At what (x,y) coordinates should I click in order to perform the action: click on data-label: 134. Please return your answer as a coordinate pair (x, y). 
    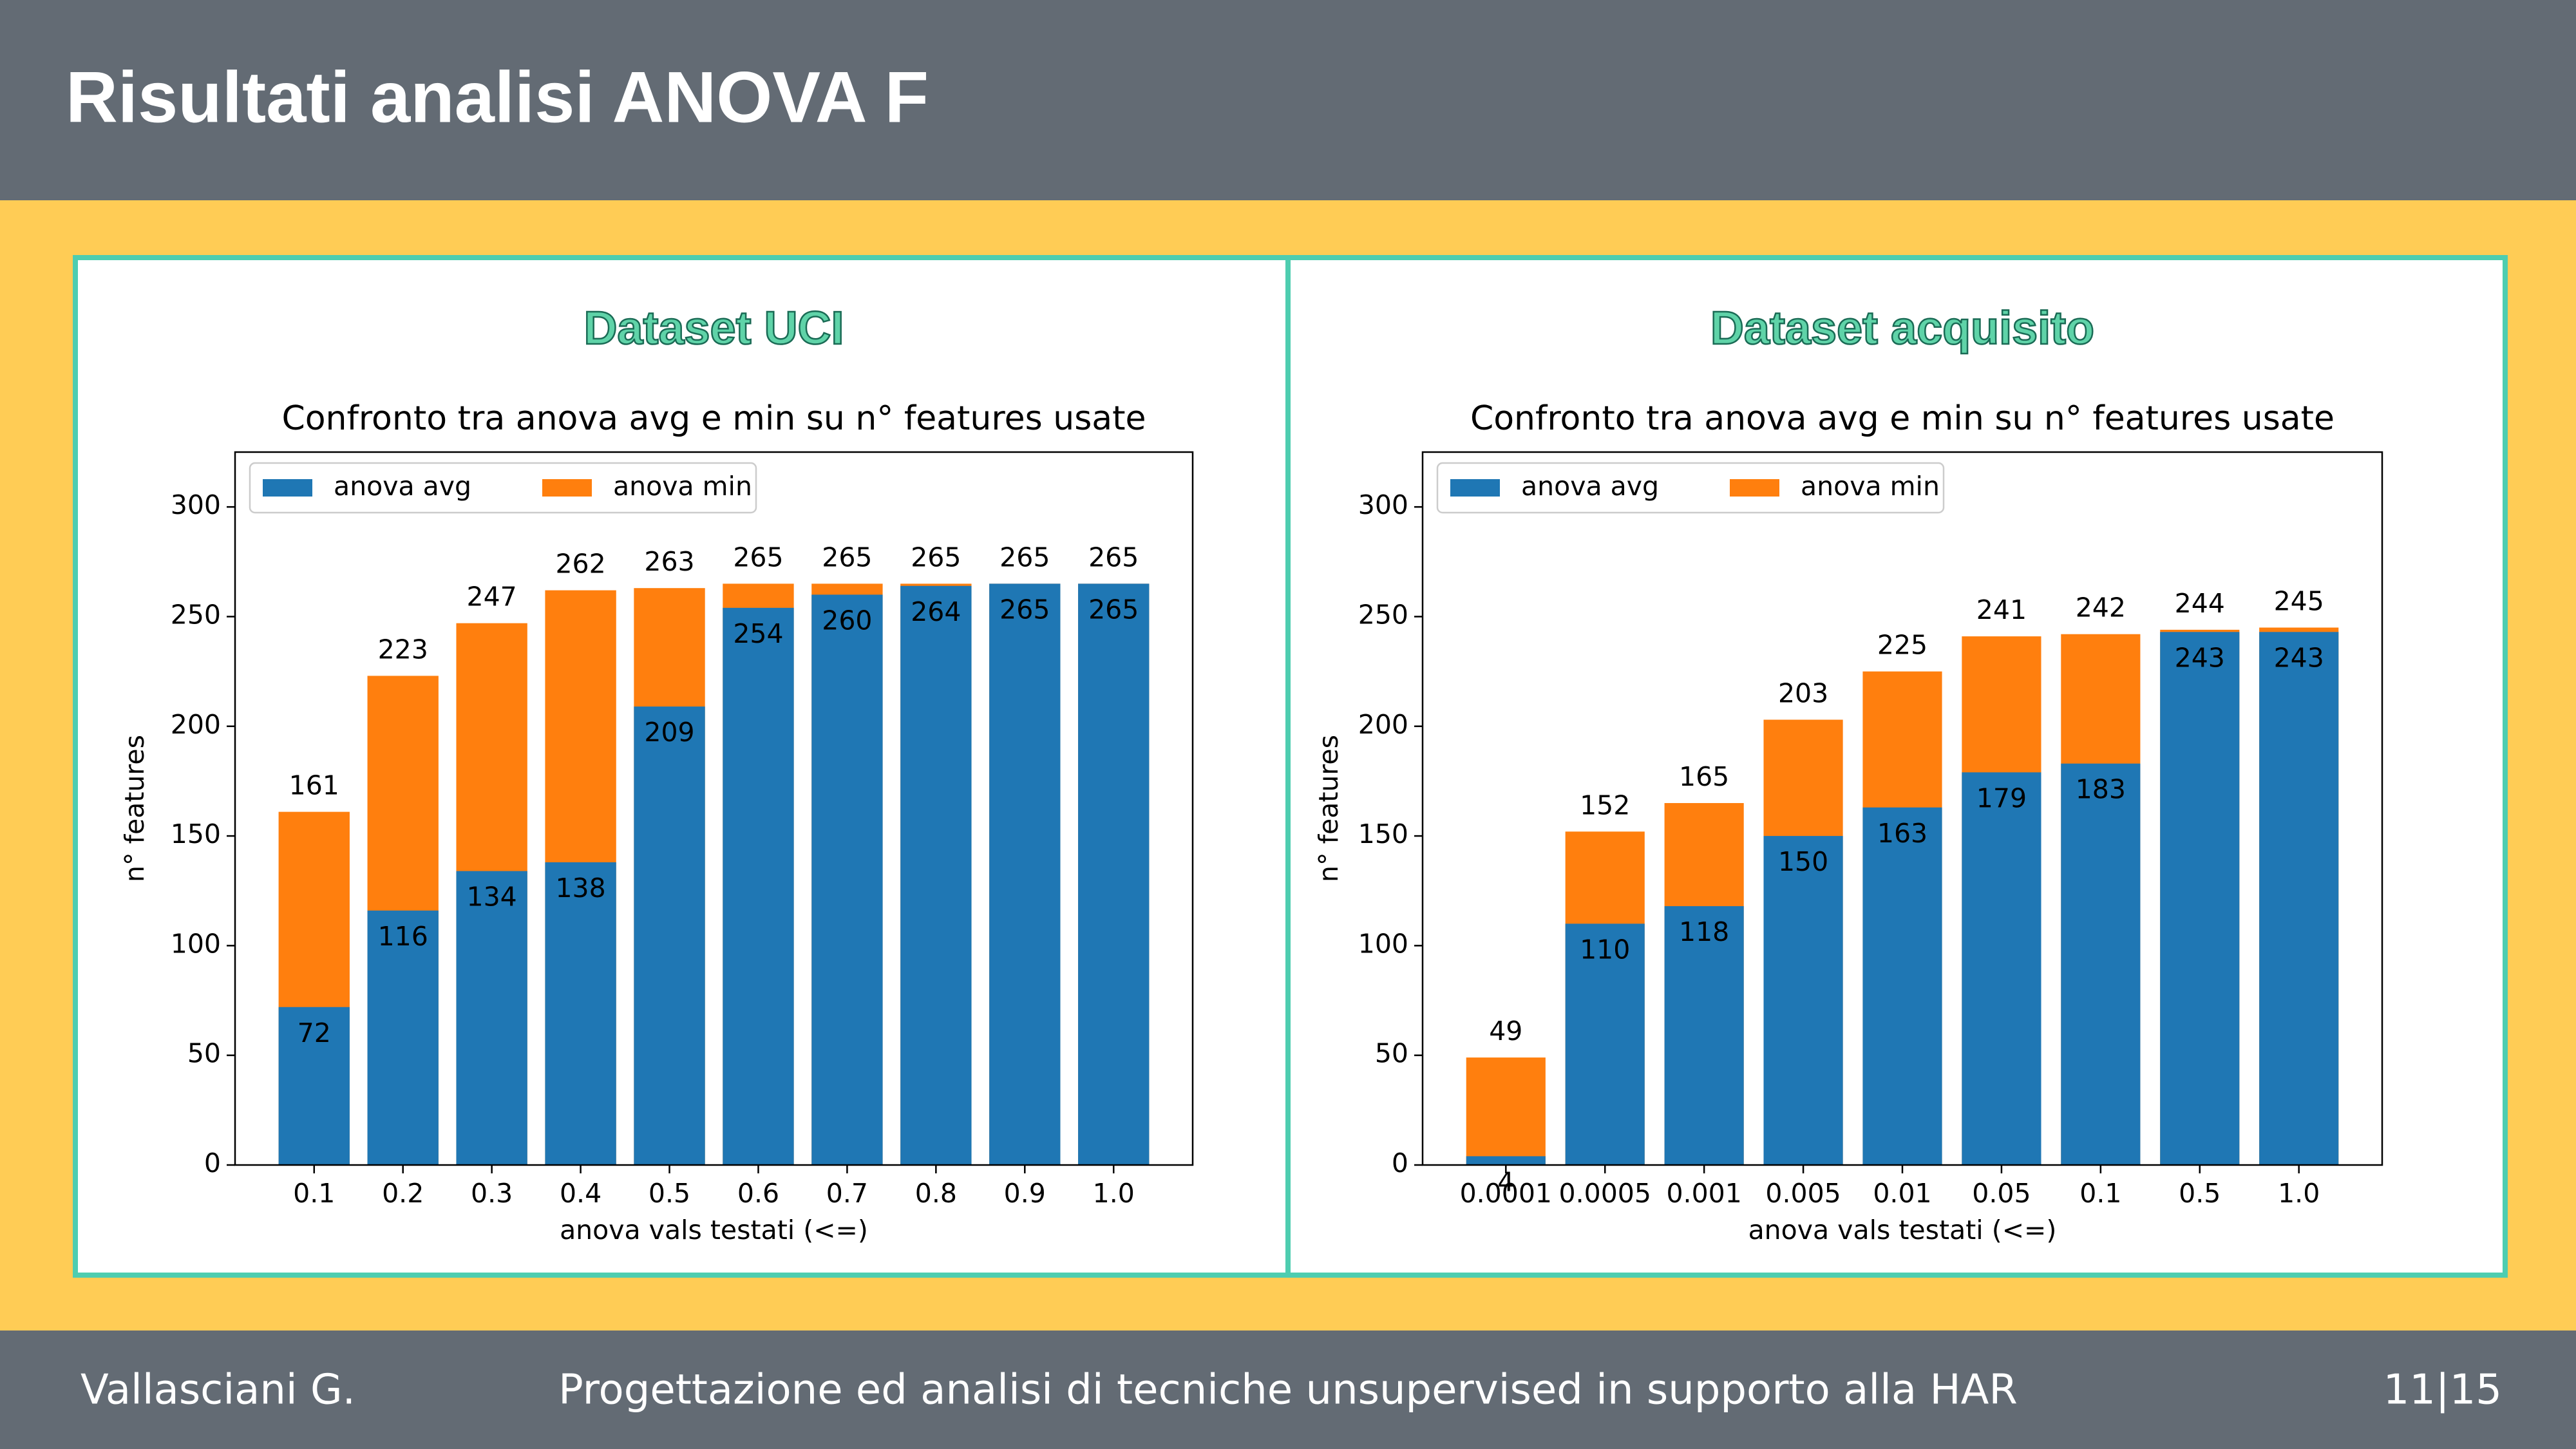
    Looking at the image, I should click on (492, 898).